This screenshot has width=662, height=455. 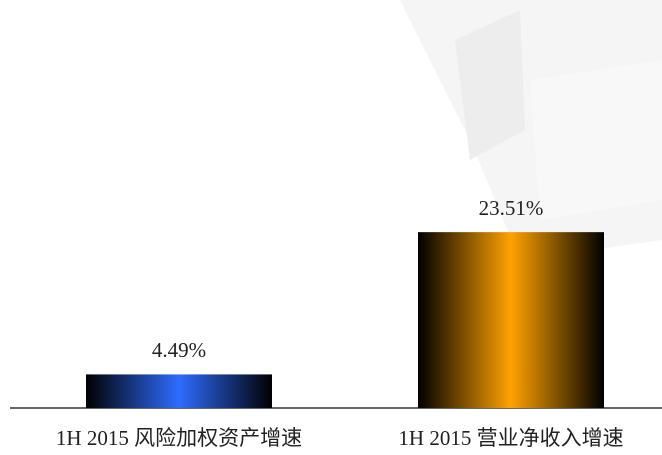 What do you see at coordinates (179, 438) in the screenshot?
I see `x-tick-label: 1H 2015 风险加权资产增速` at bounding box center [179, 438].